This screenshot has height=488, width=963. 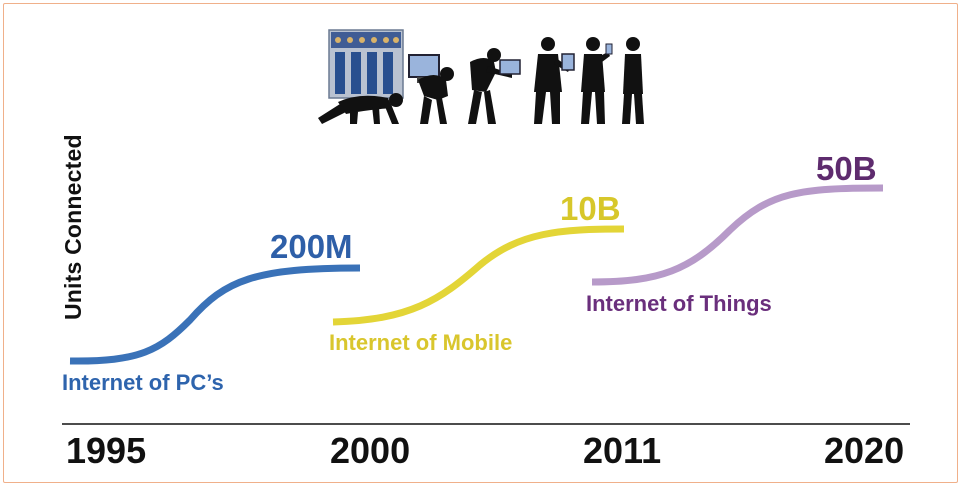 I want to click on era-label-internet-of-pcs: Internet of PC’s, so click(x=143, y=382).